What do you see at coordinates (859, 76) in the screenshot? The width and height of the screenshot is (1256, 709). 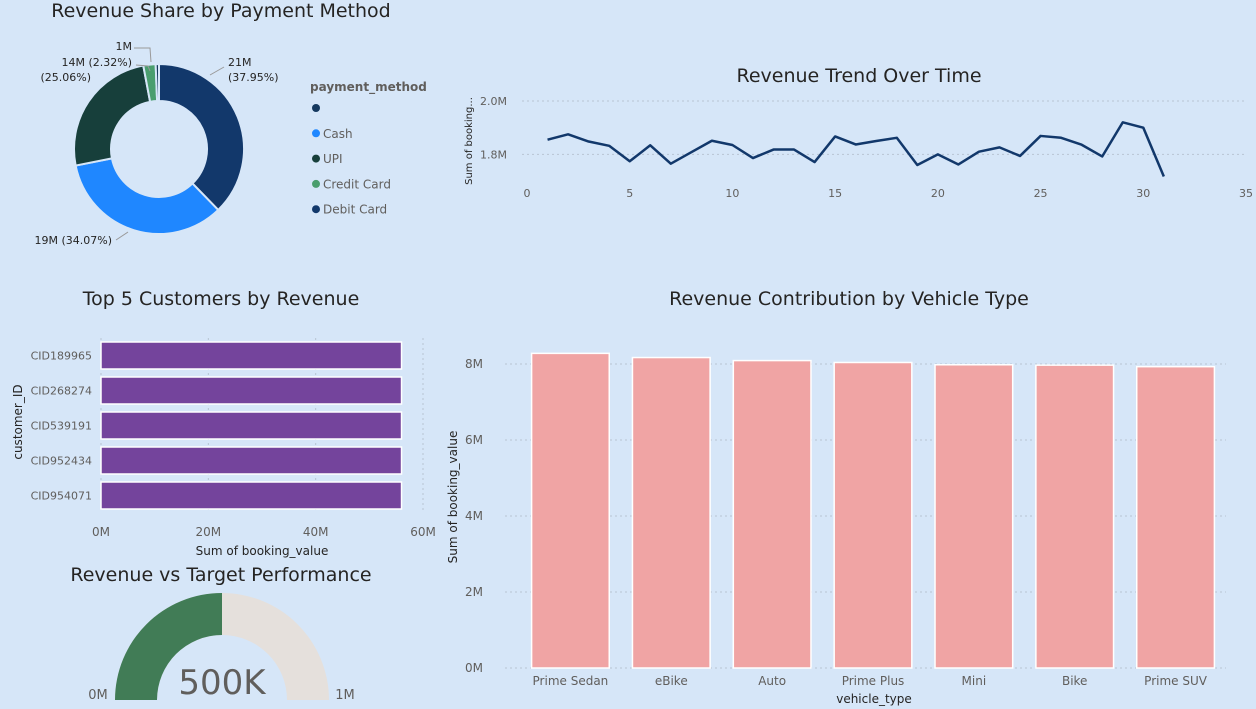 I see `line-chart-title: Revenue Trend Over Time` at bounding box center [859, 76].